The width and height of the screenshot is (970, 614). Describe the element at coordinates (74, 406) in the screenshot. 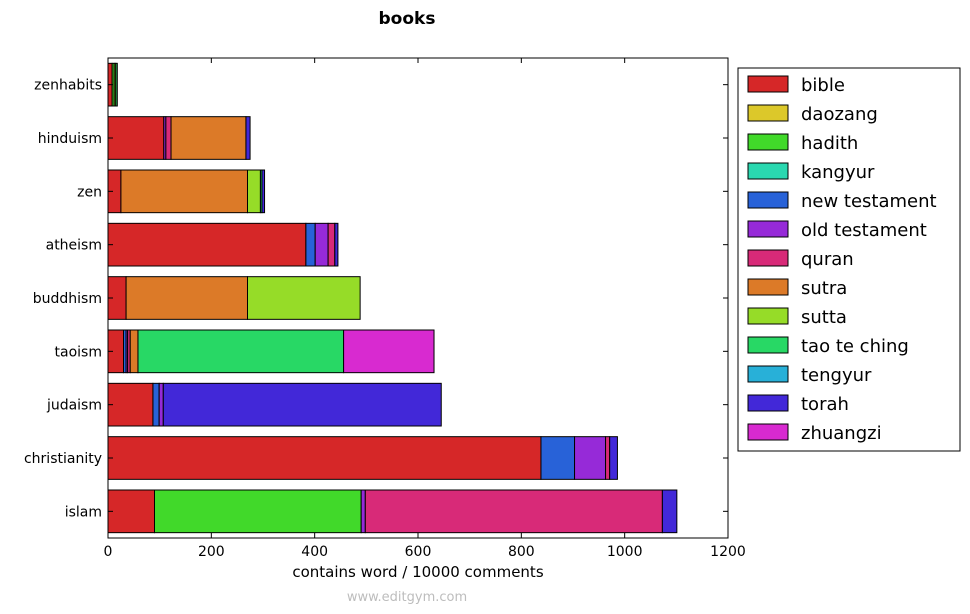

I see `y-tick-label: judaism` at that location.